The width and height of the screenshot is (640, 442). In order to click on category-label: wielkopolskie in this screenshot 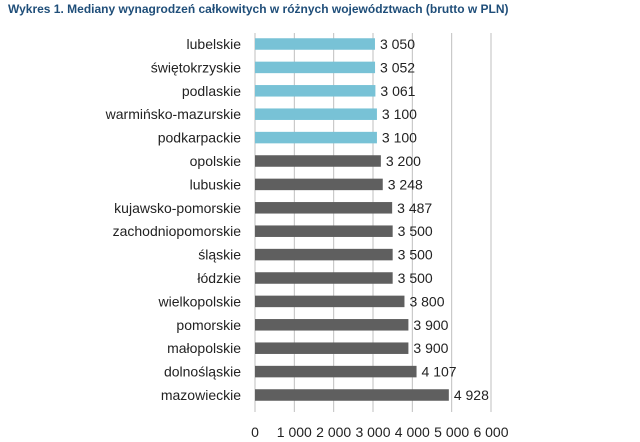, I will do `click(200, 301)`.